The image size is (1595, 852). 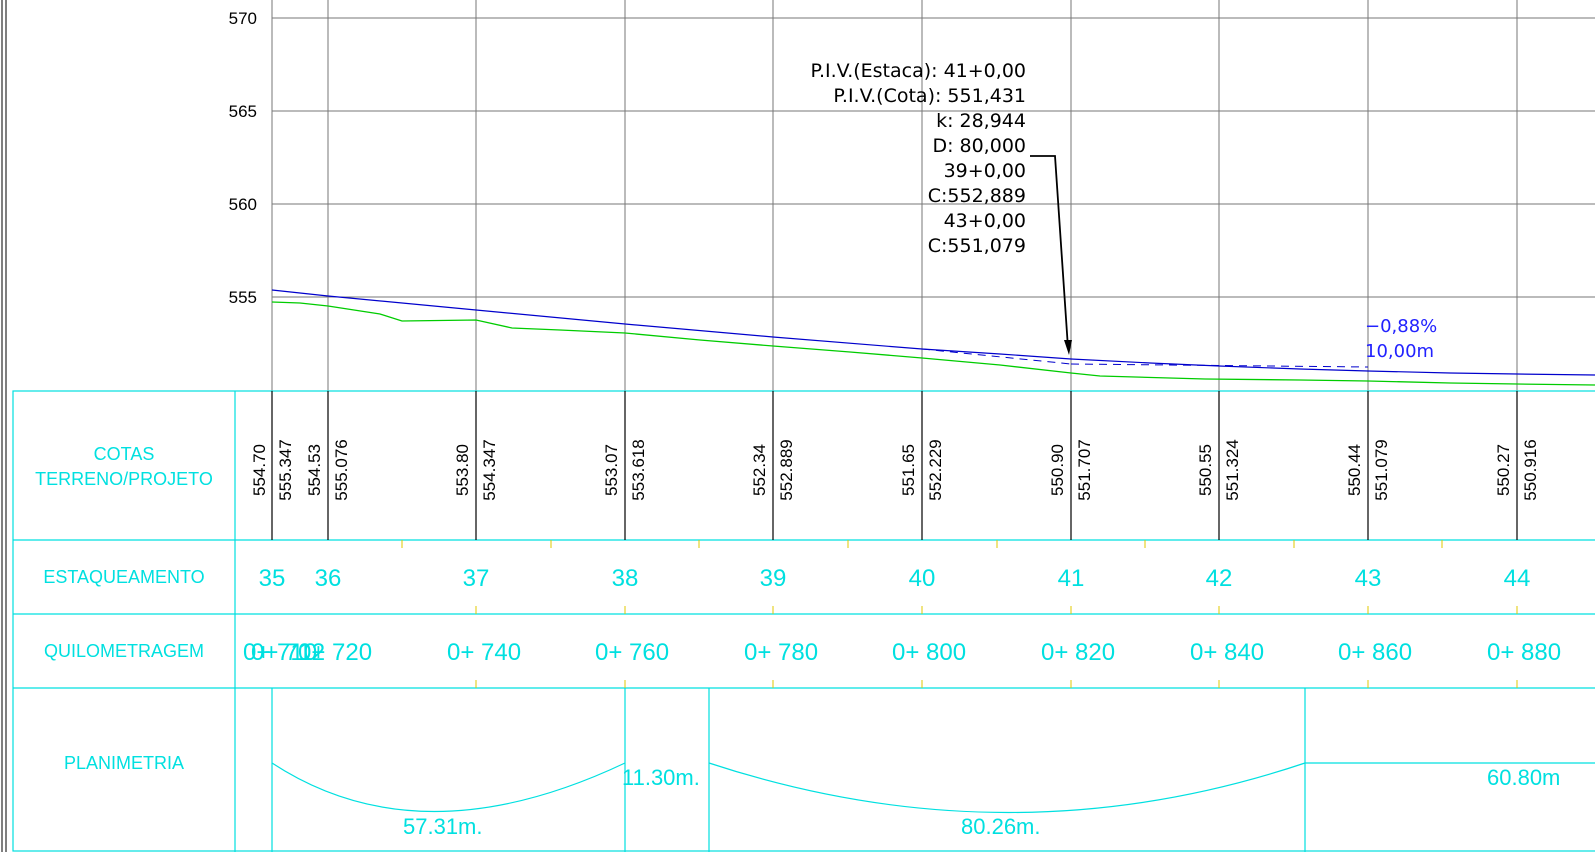 What do you see at coordinates (243, 111) in the screenshot?
I see `y-tick-565: 565` at bounding box center [243, 111].